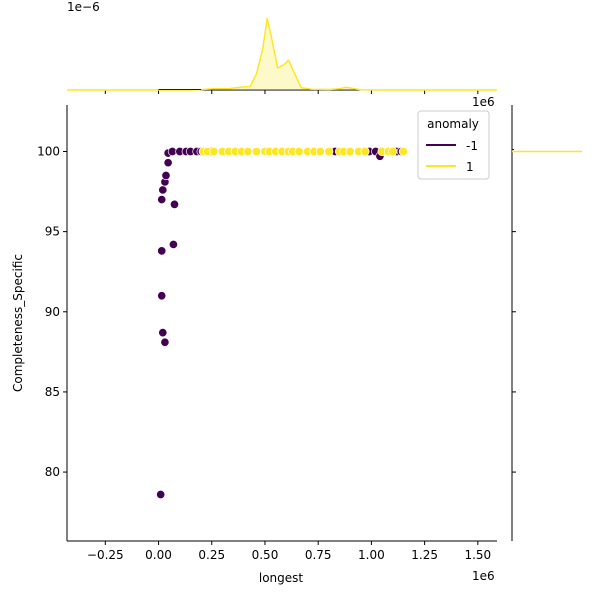 The image size is (600, 600). Describe the element at coordinates (83, 7) in the screenshot. I see `marginal-y-offset-label: 1e−6` at that location.